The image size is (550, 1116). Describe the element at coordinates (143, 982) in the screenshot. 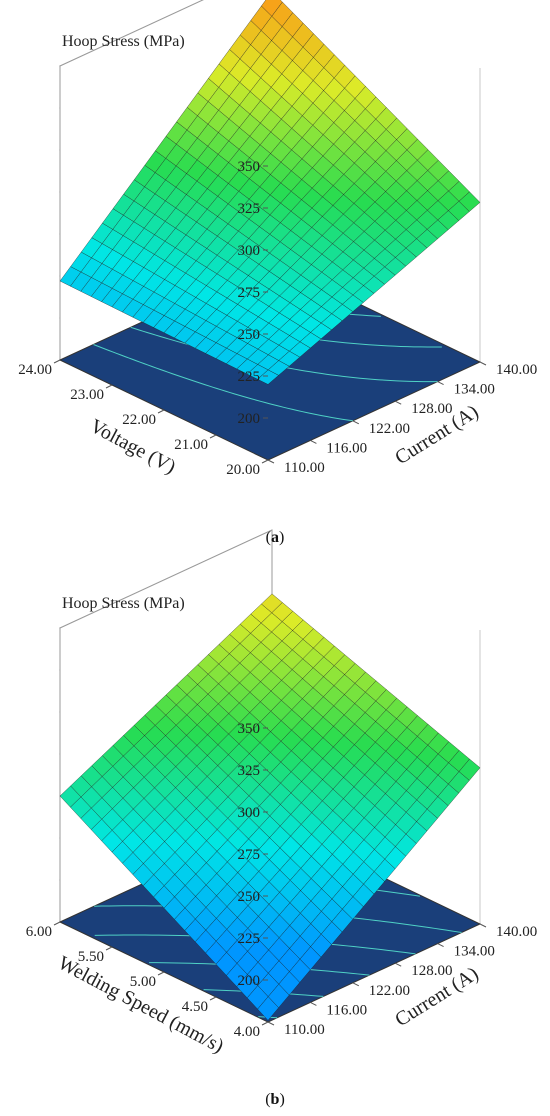

I see `y-tick-label: 5.00` at that location.